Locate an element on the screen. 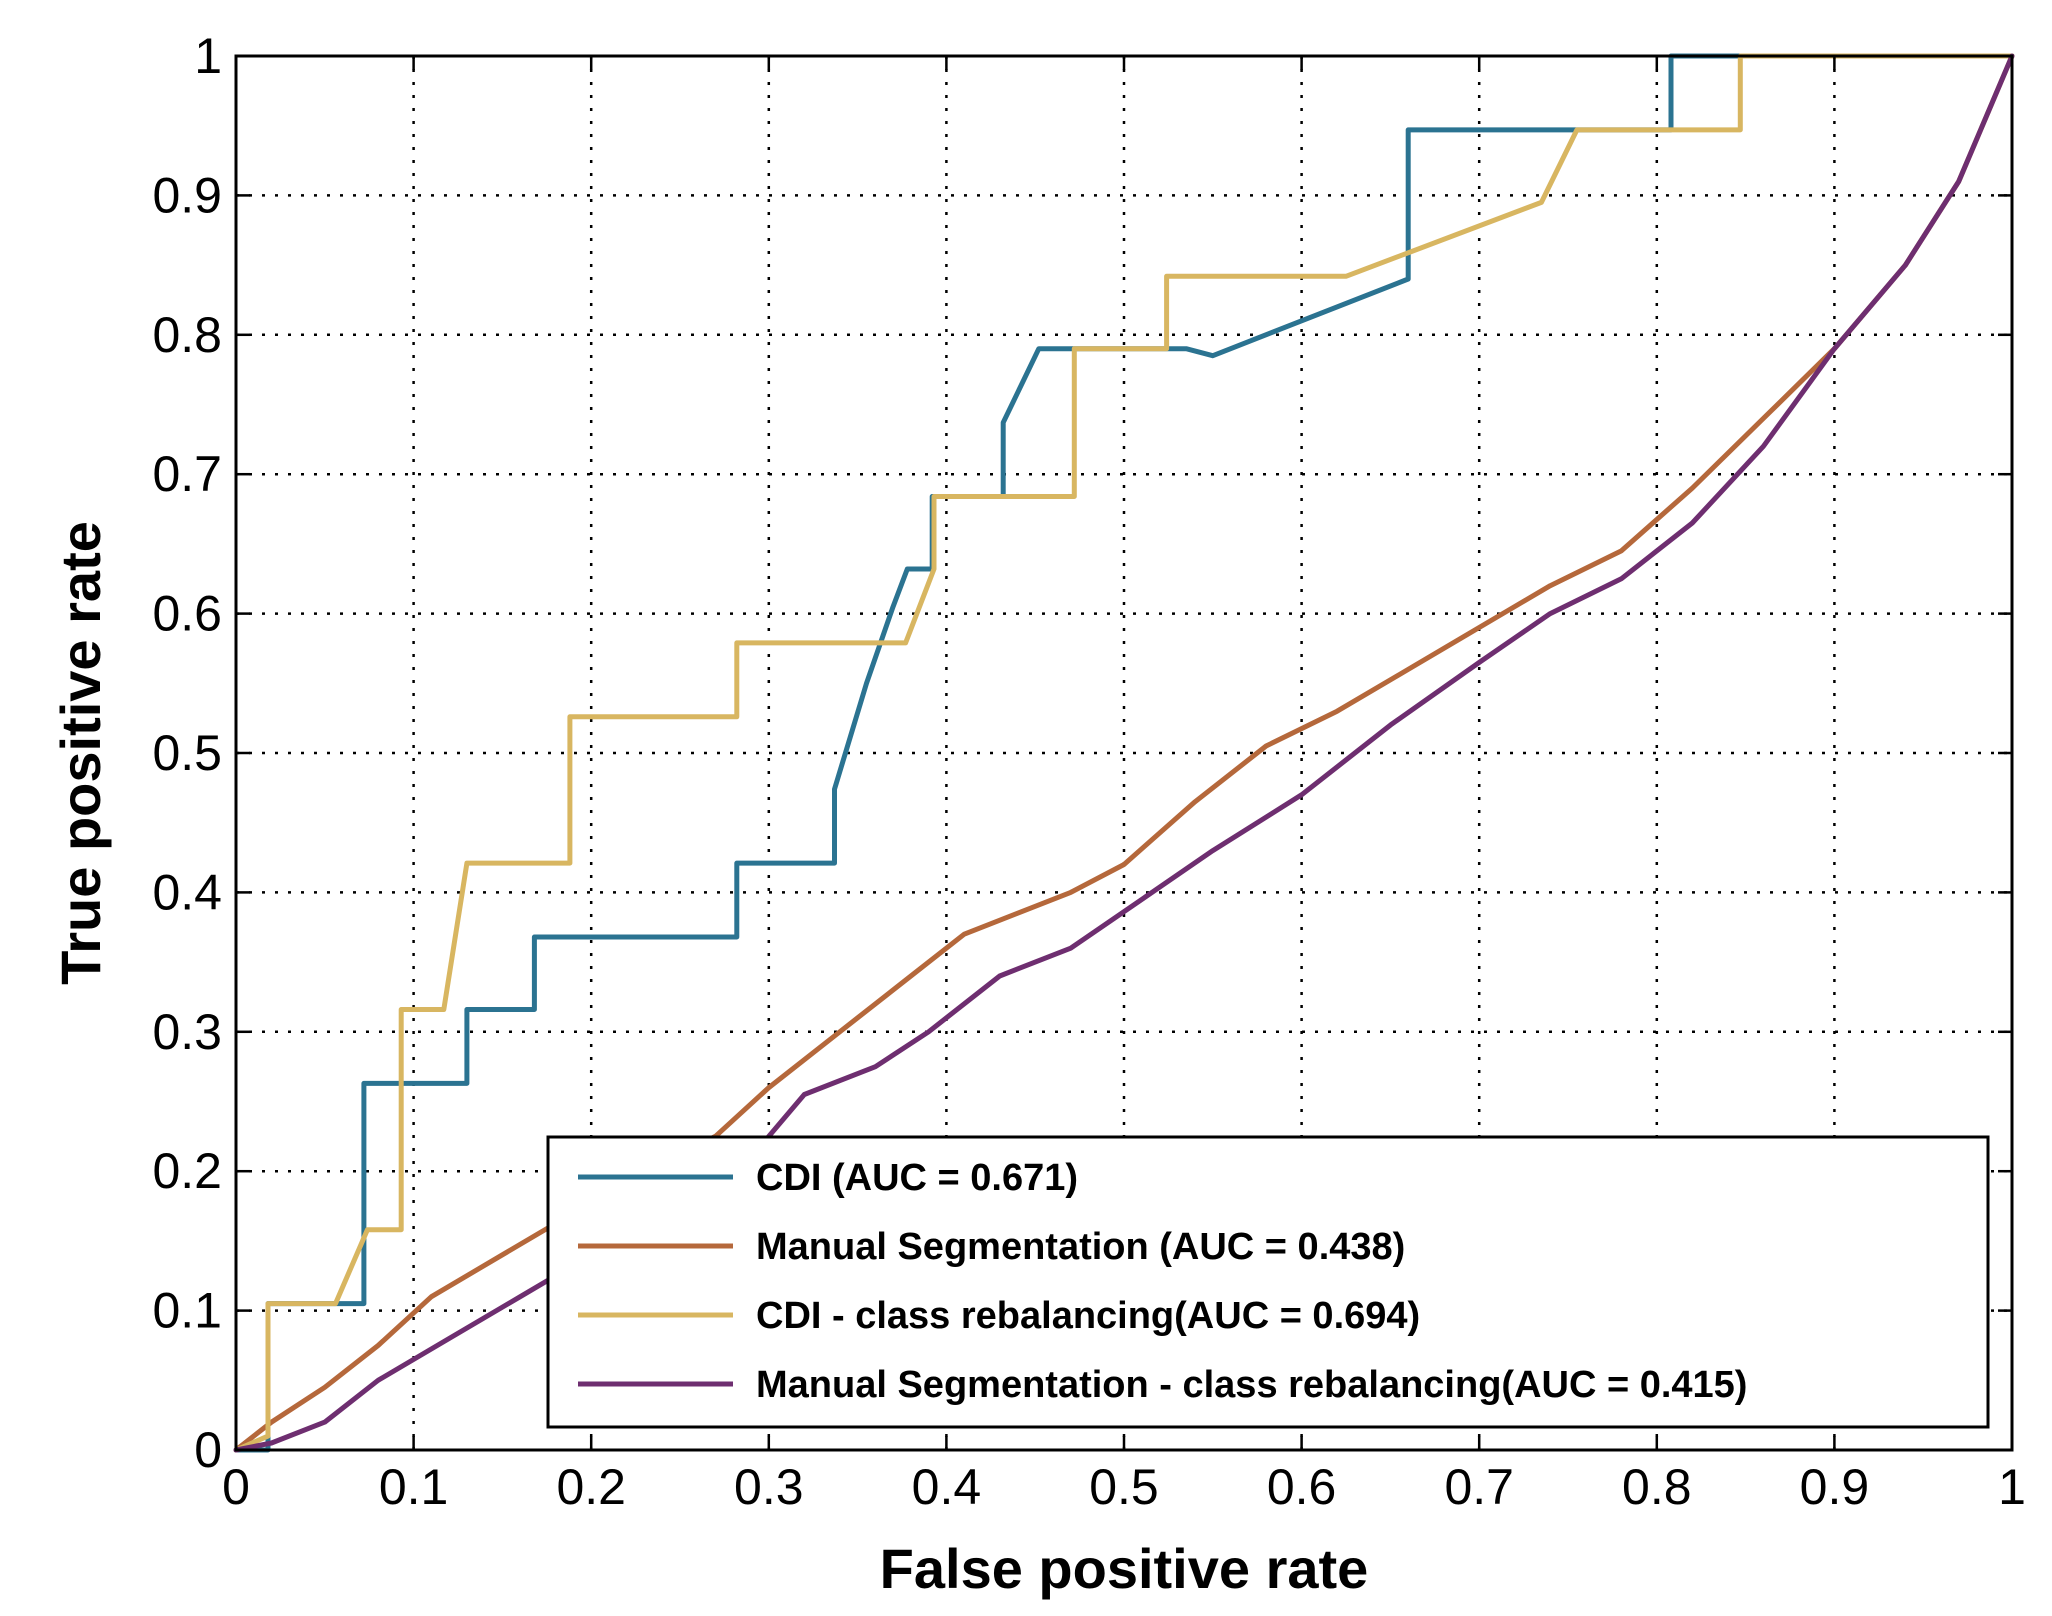 The height and width of the screenshot is (1616, 2052). x-tick-label: 1 is located at coordinates (2012, 1487).